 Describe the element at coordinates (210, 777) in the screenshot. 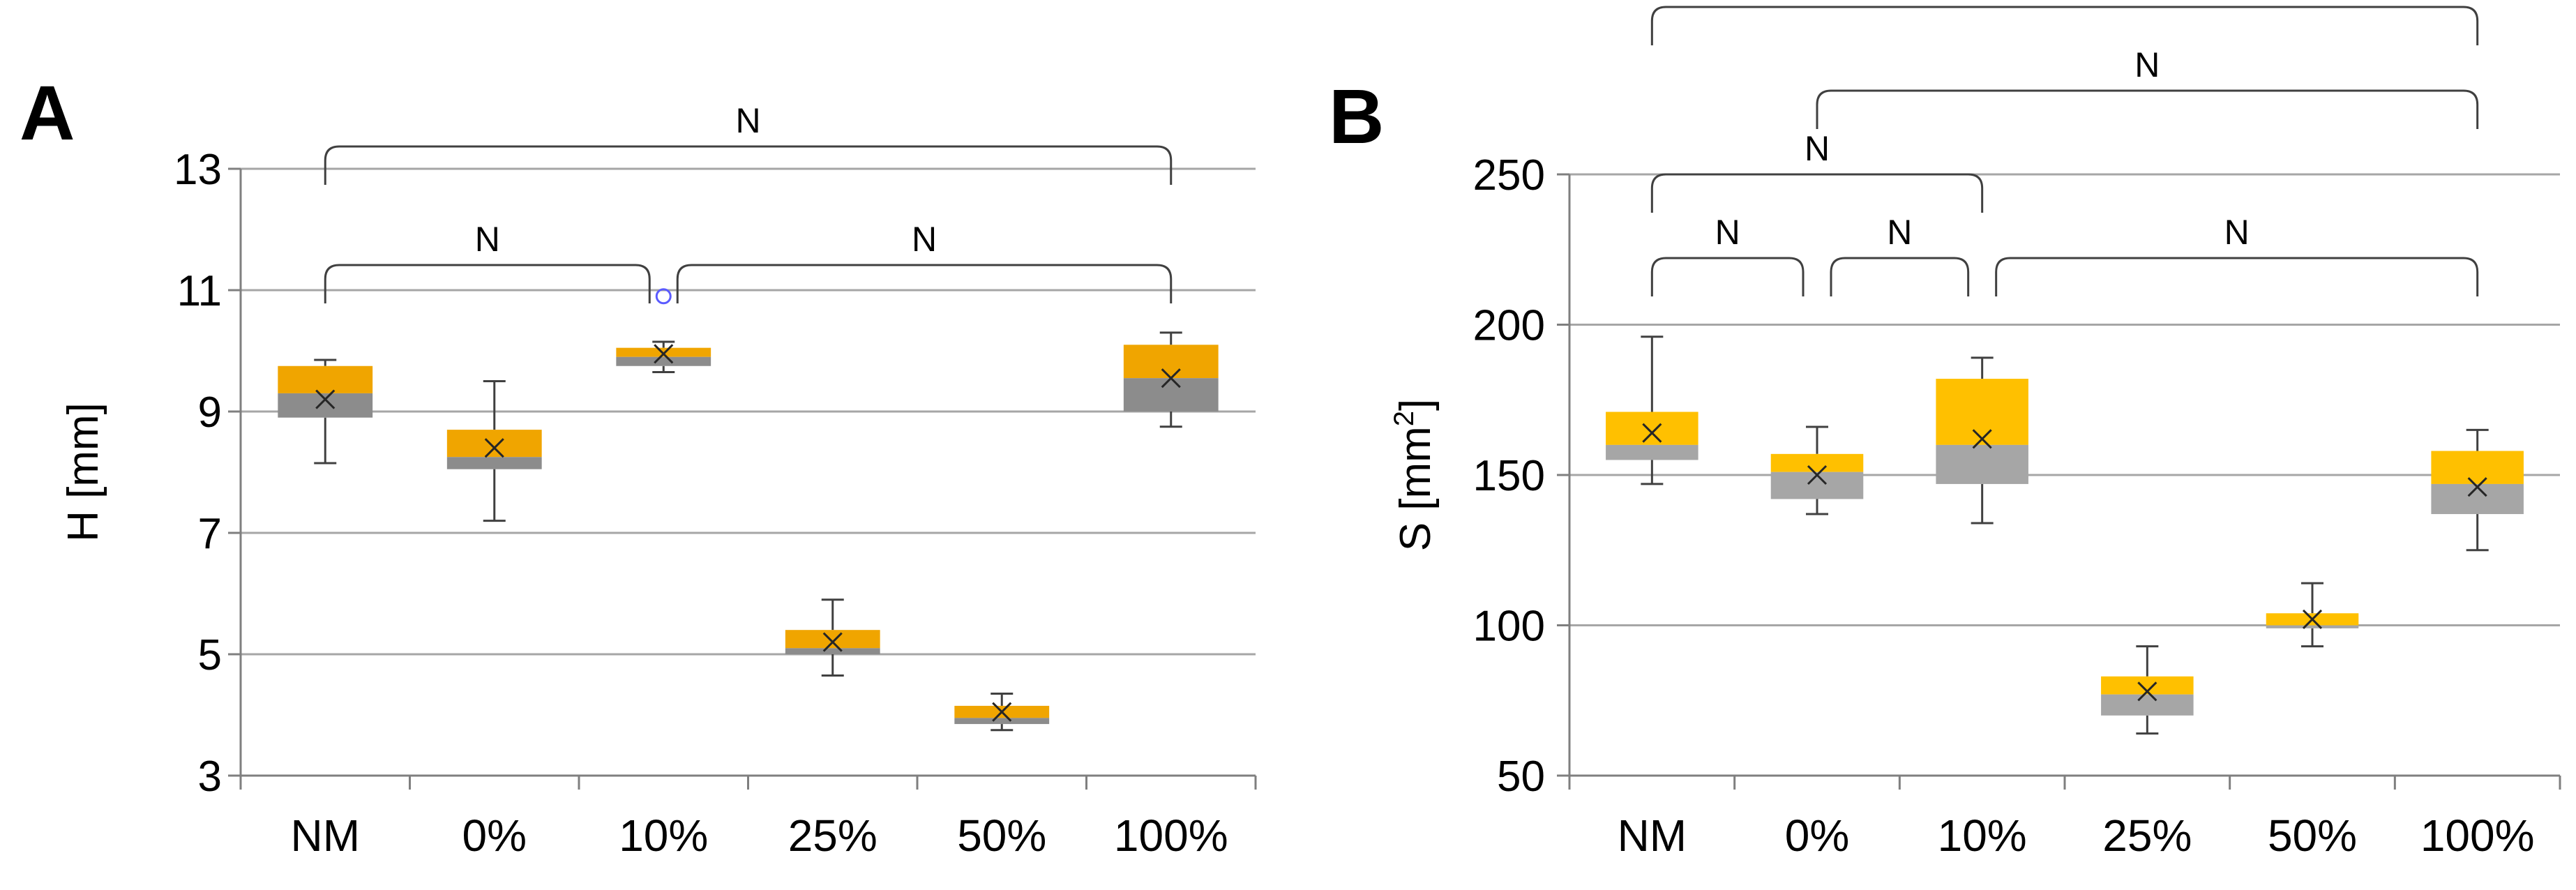

I see `y-tick-label: 3` at that location.